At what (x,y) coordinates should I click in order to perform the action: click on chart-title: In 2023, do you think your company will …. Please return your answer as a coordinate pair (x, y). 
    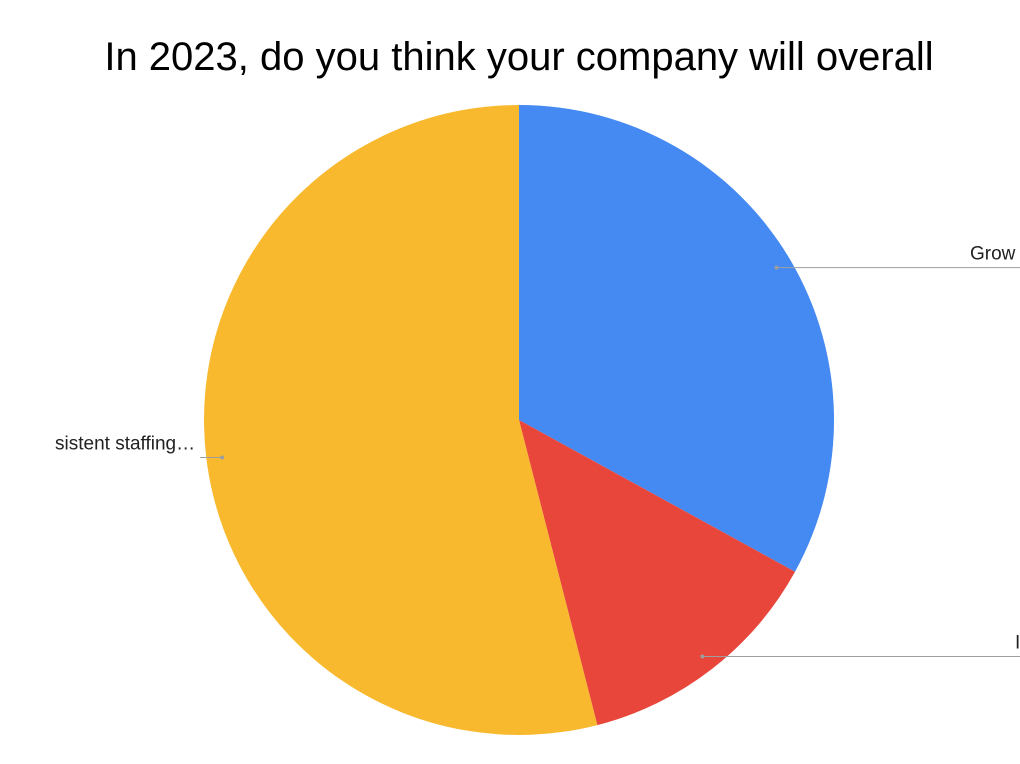
    Looking at the image, I should click on (518, 57).